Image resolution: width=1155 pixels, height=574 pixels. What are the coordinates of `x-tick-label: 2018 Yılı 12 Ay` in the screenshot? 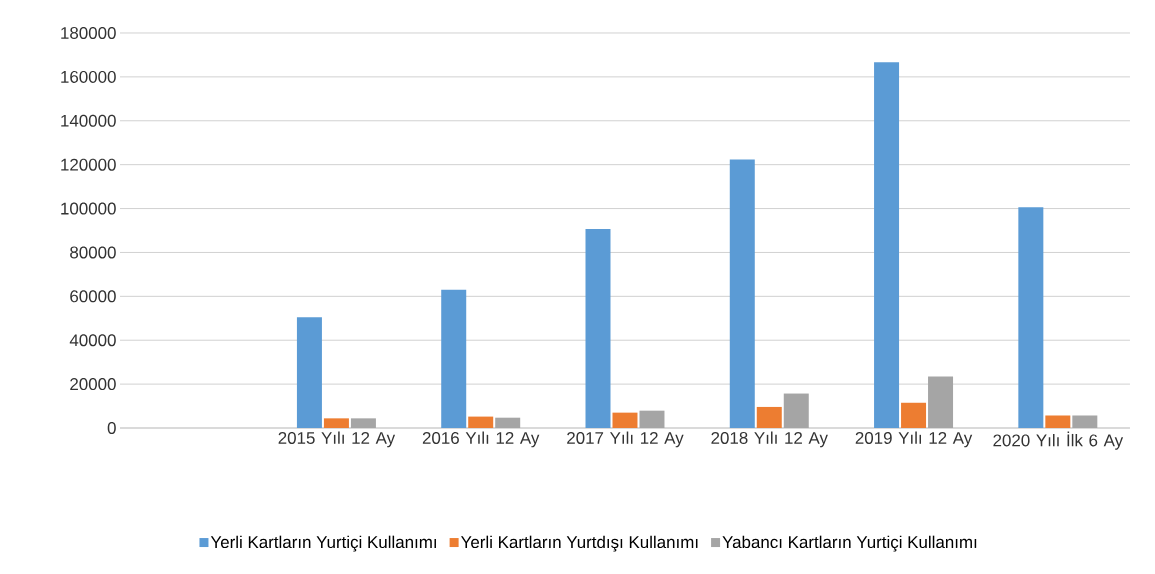 It's located at (769, 439).